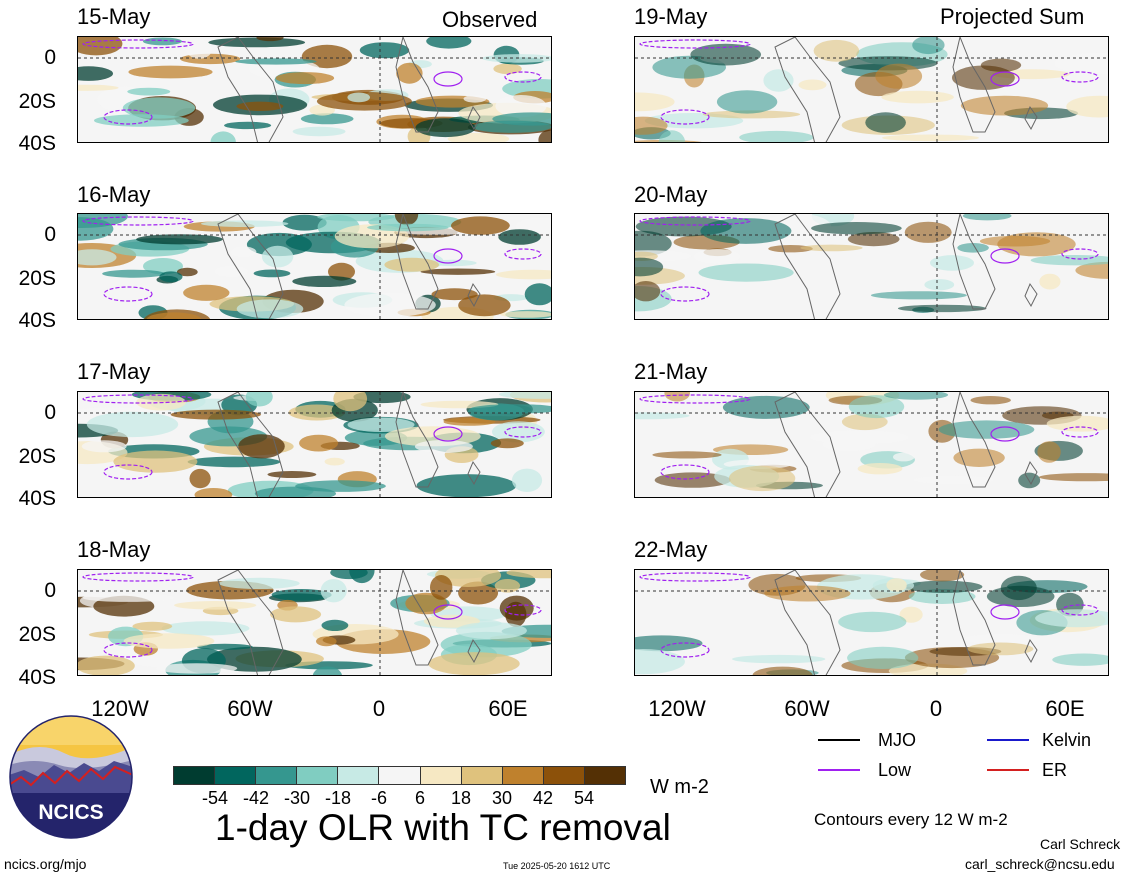 Image resolution: width=1135 pixels, height=879 pixels. What do you see at coordinates (114, 549) in the screenshot?
I see `panel-date-observed-4: 18-May` at bounding box center [114, 549].